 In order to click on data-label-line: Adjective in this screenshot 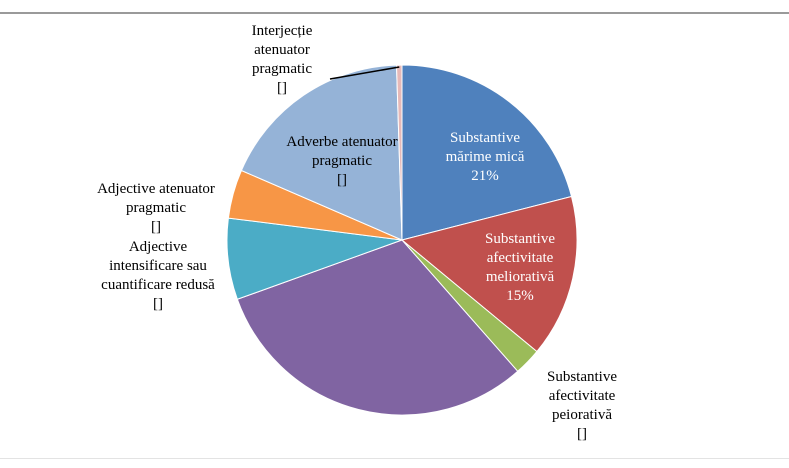, I will do `click(158, 247)`.